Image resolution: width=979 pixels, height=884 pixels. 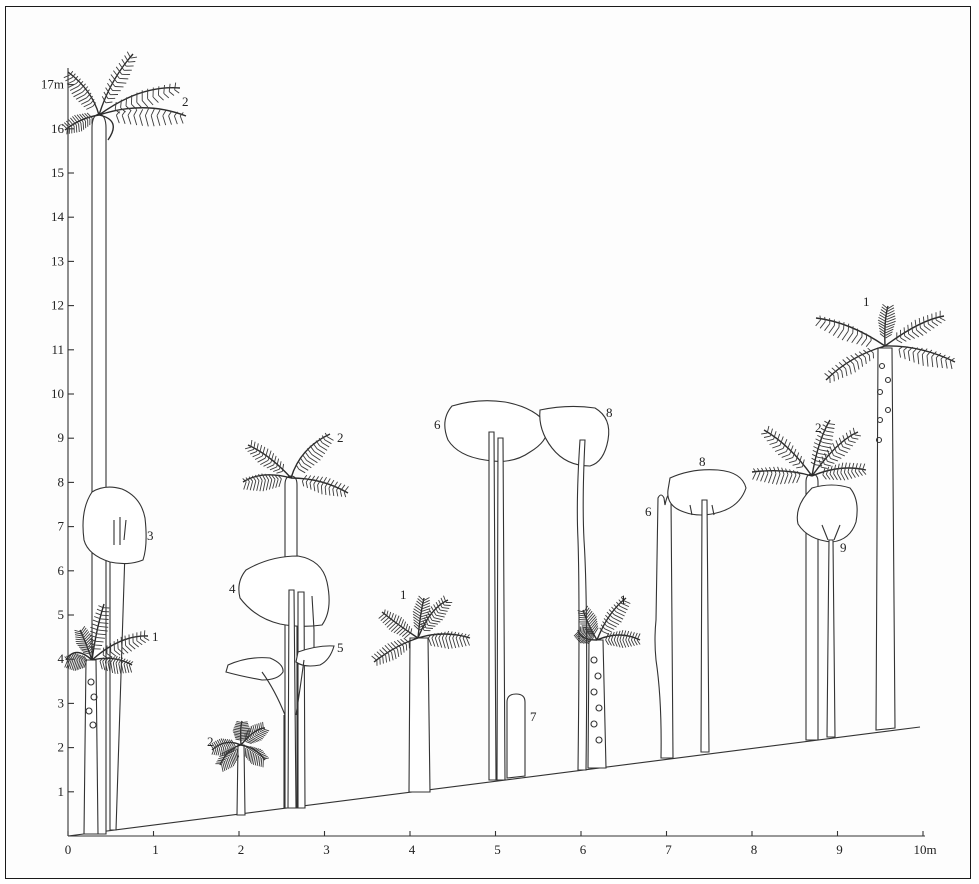 What do you see at coordinates (280, 726) in the screenshot?
I see `plant-5-broadleaf` at bounding box center [280, 726].